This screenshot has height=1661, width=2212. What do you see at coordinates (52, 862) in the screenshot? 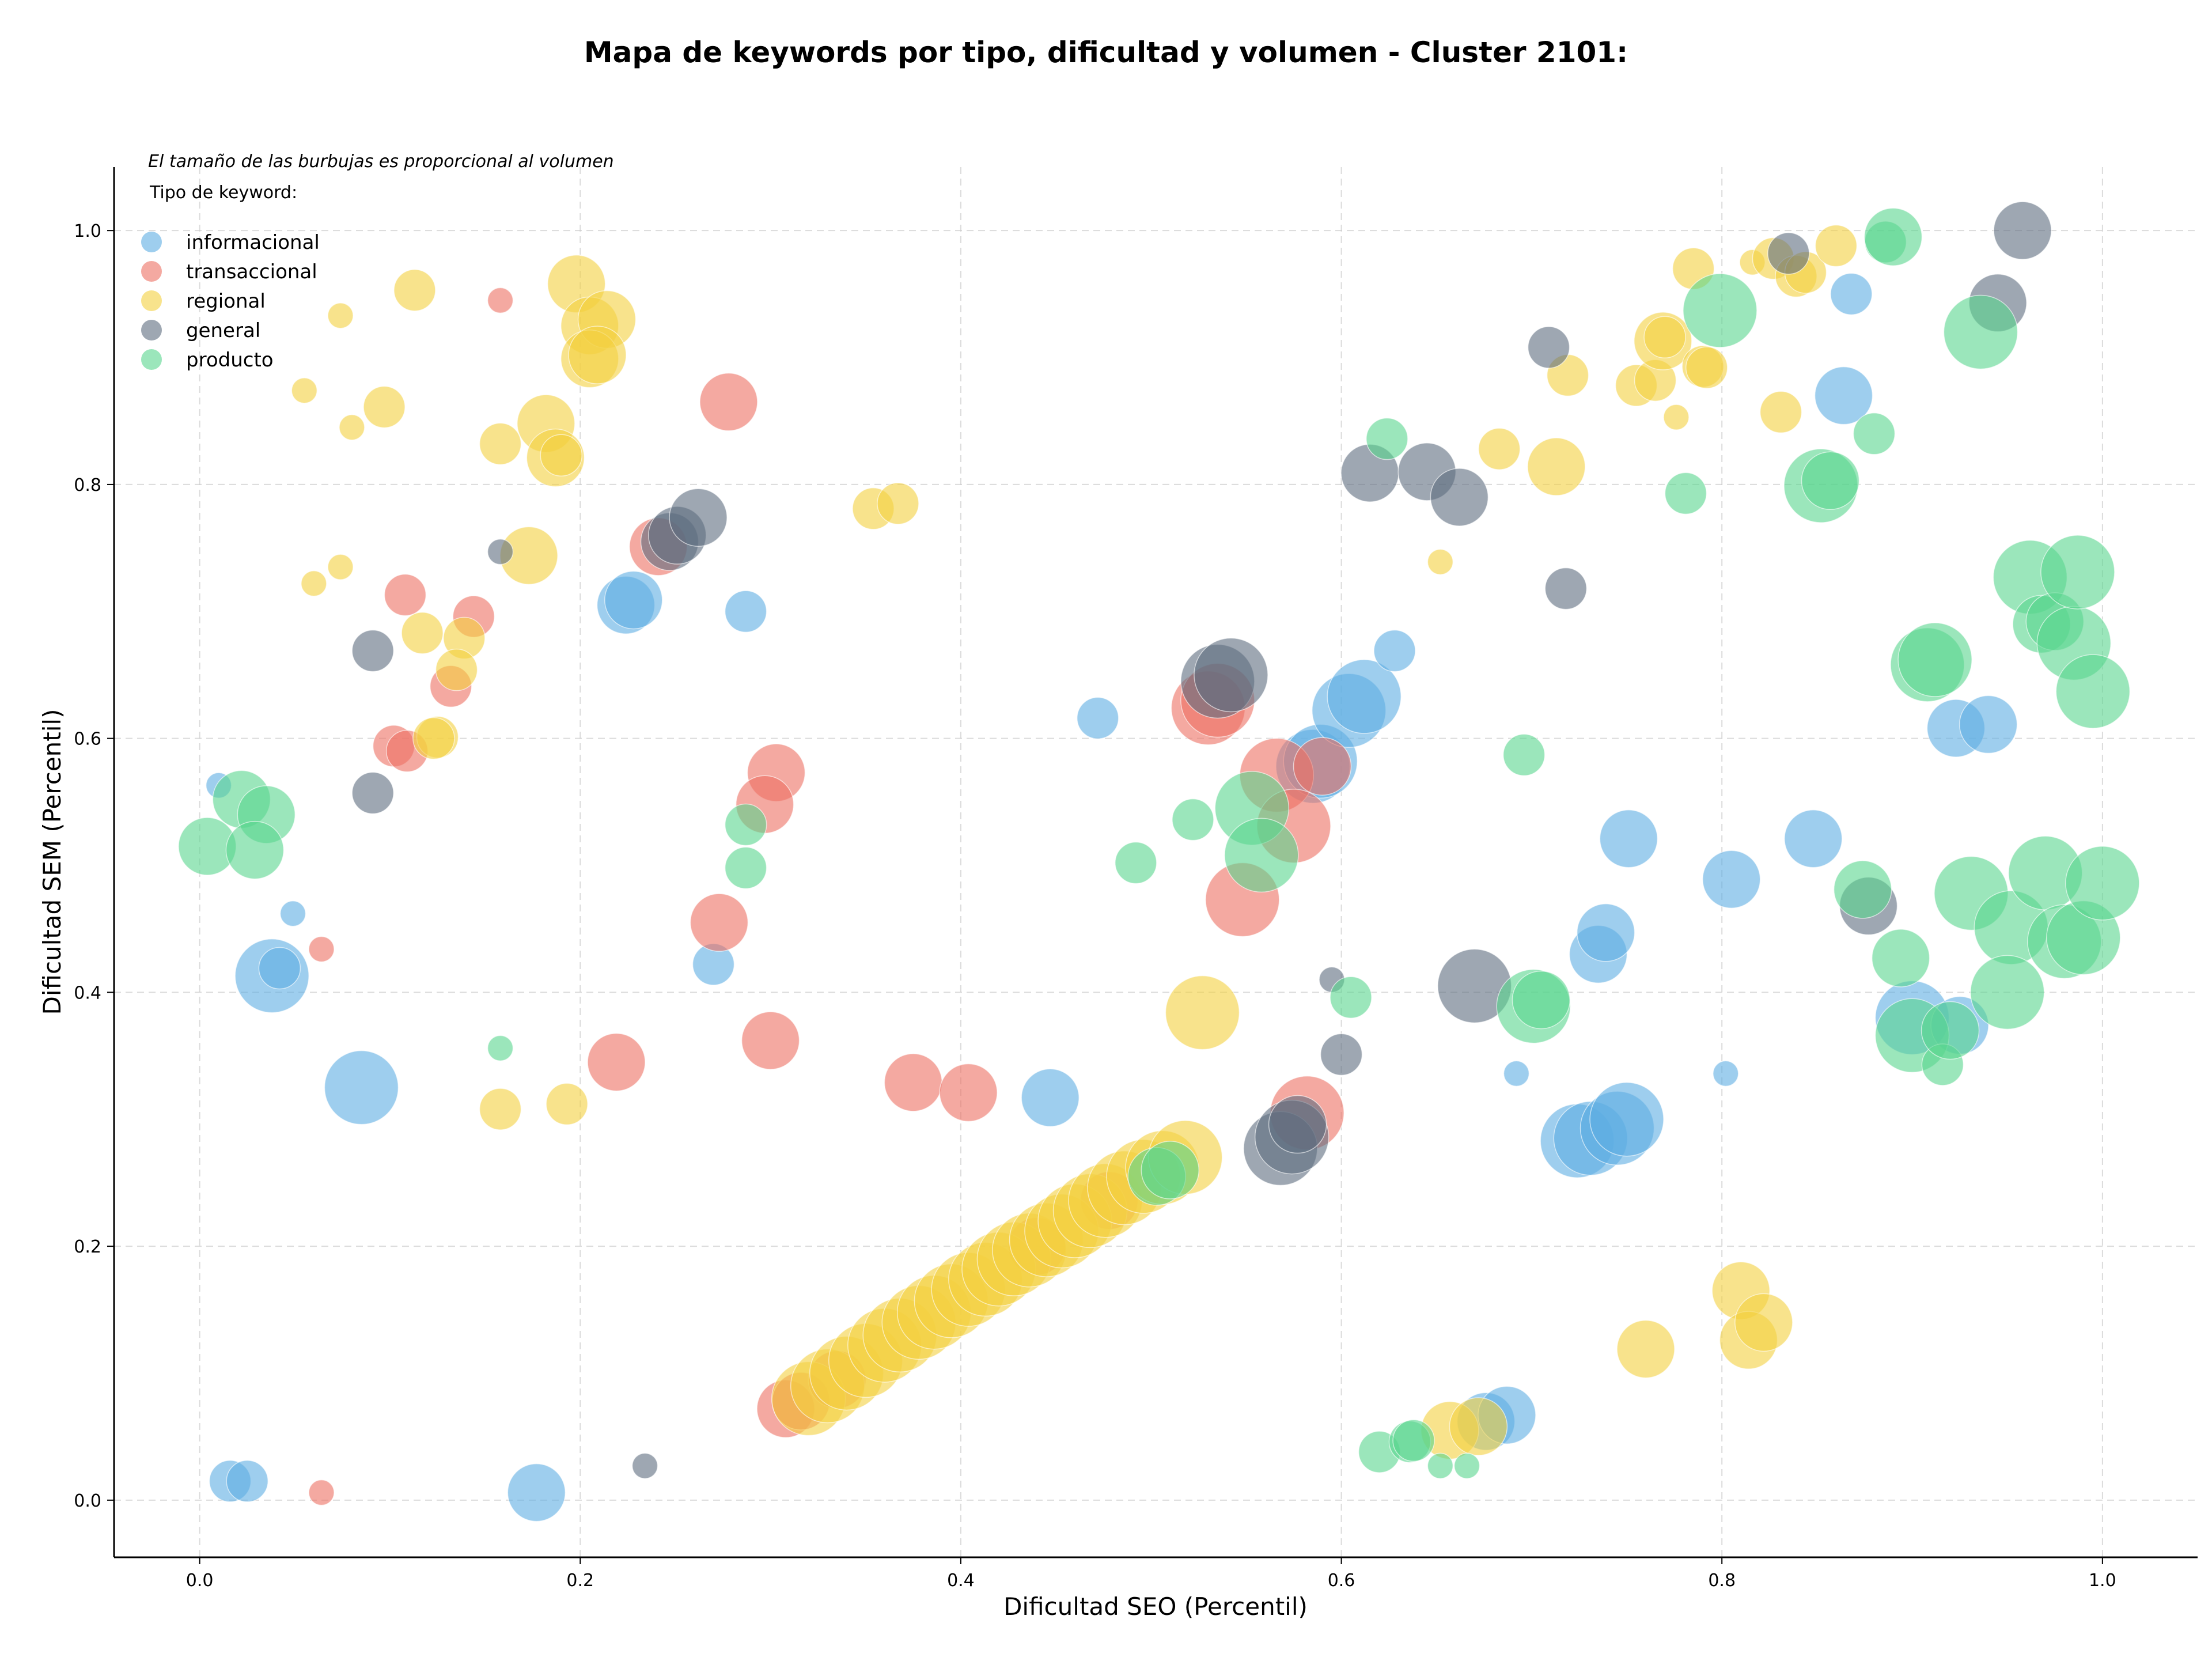
I see `y-axis-label: Dificultad SEM (Percentil)` at bounding box center [52, 862].